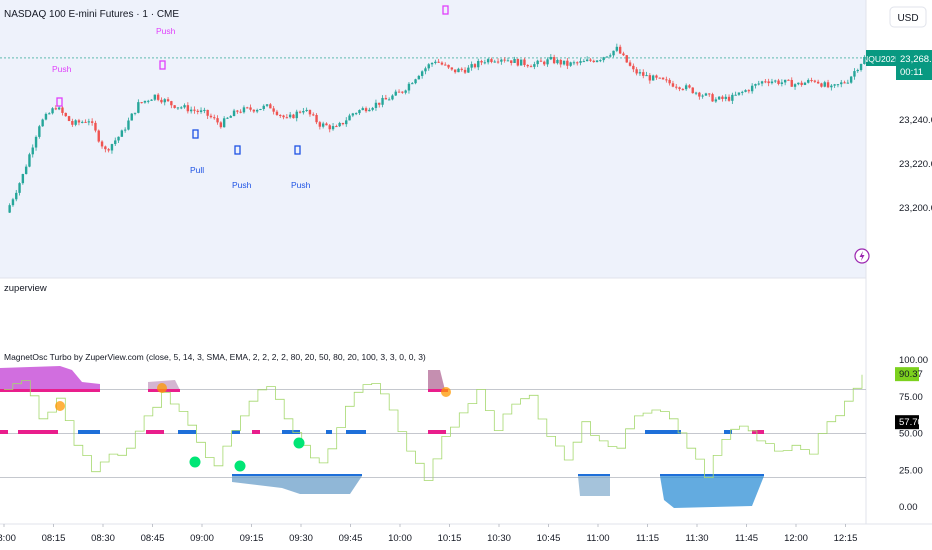 The height and width of the screenshot is (550, 932). What do you see at coordinates (297, 485) in the screenshot?
I see `oversold-fill` at bounding box center [297, 485].